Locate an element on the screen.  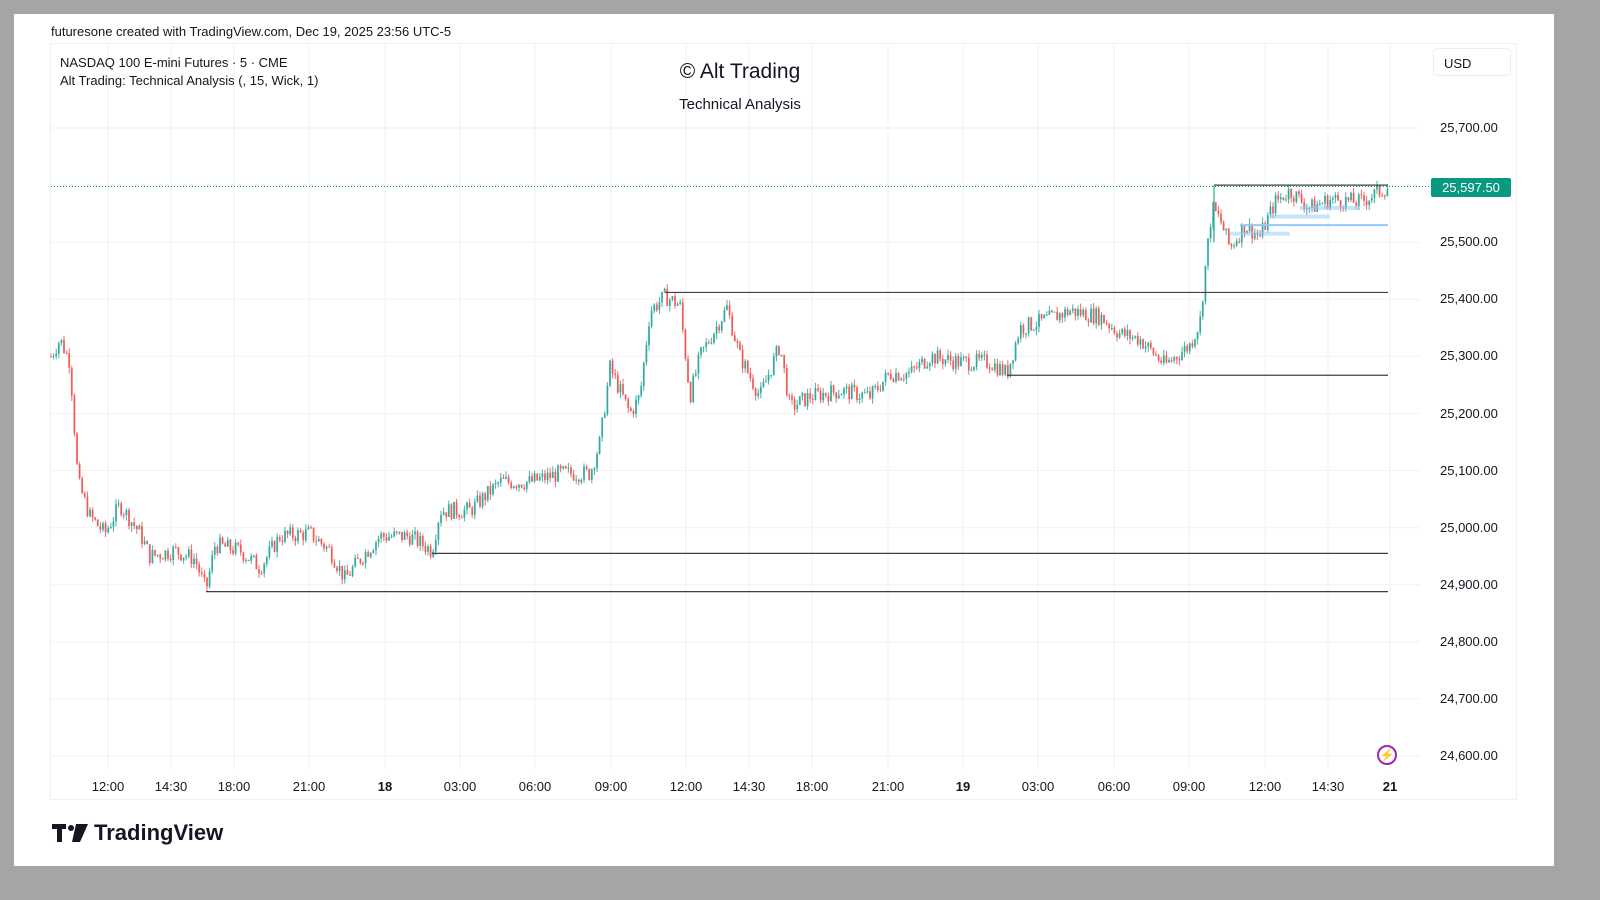
tv-logo-icon is located at coordinates (70, 833).